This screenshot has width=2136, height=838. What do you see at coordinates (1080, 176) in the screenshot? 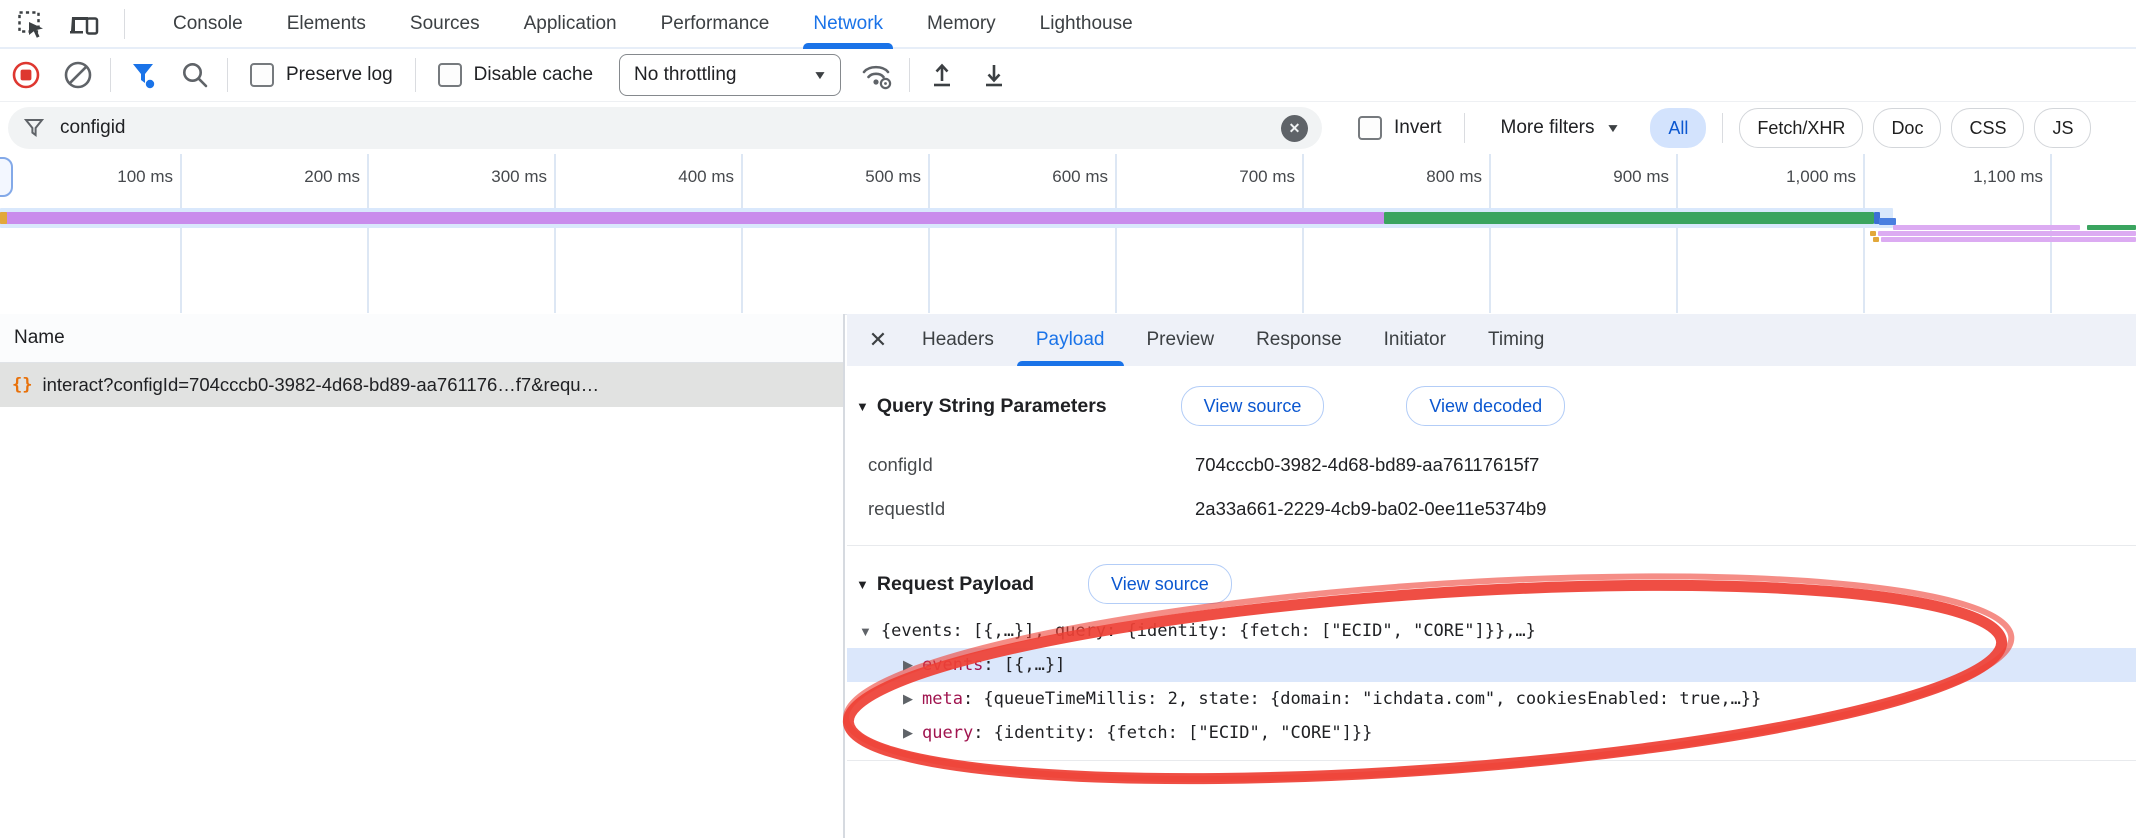
I see `tick-label: 600 ms` at bounding box center [1080, 176].